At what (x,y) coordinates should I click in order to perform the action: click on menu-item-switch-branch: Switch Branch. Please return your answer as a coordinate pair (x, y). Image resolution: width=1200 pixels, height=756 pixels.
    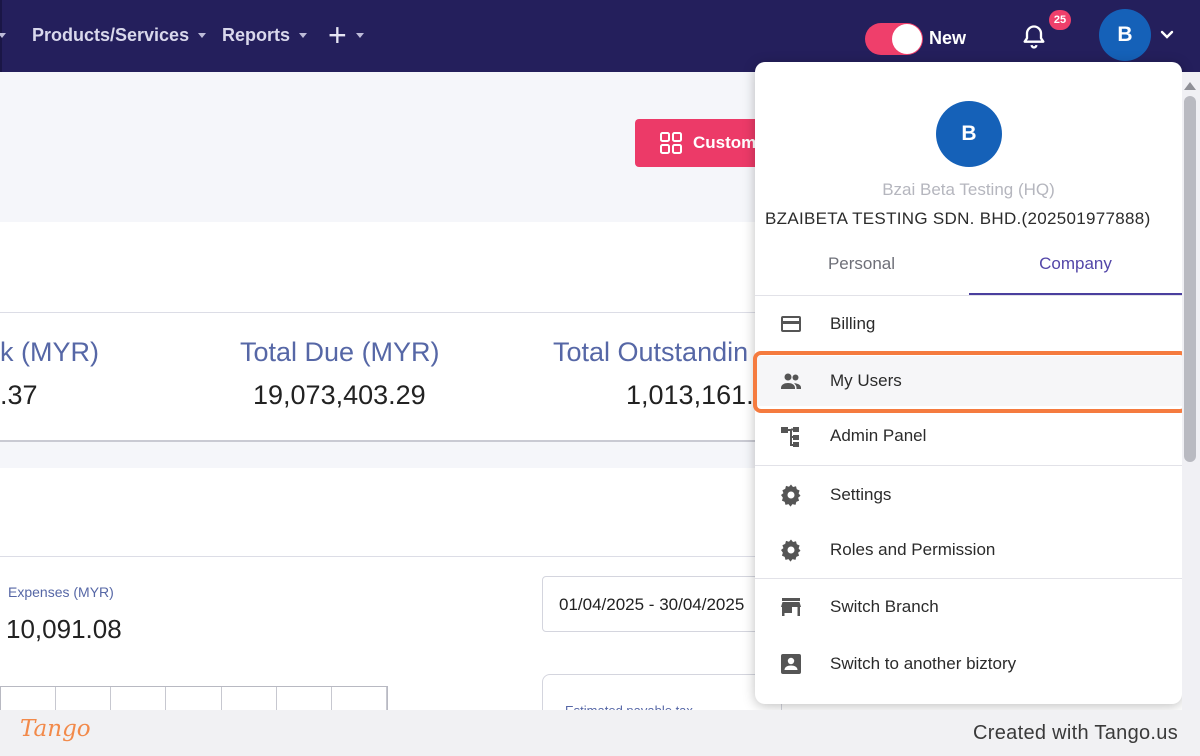
    Looking at the image, I should click on (968, 607).